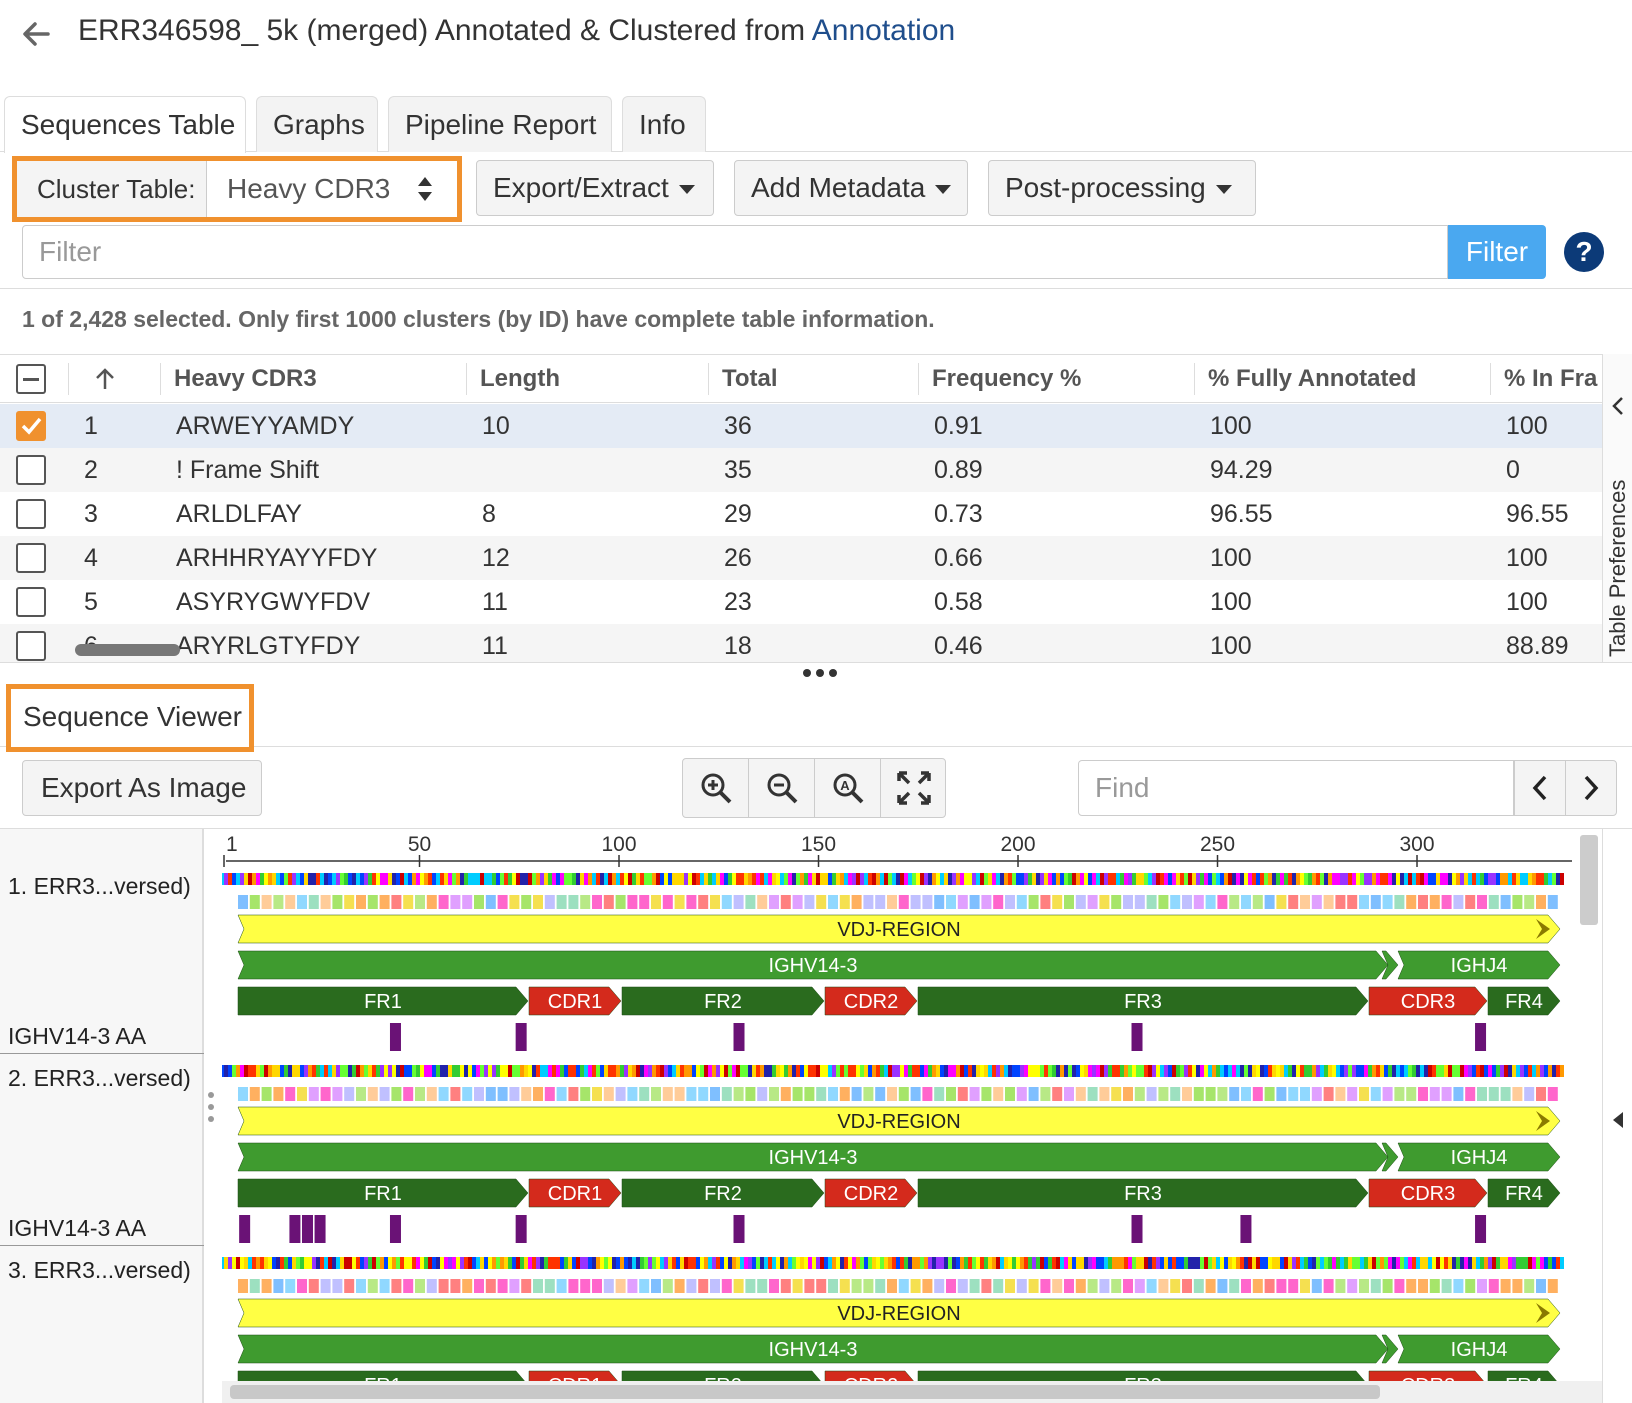  I want to click on zoom-in-button, so click(716, 788).